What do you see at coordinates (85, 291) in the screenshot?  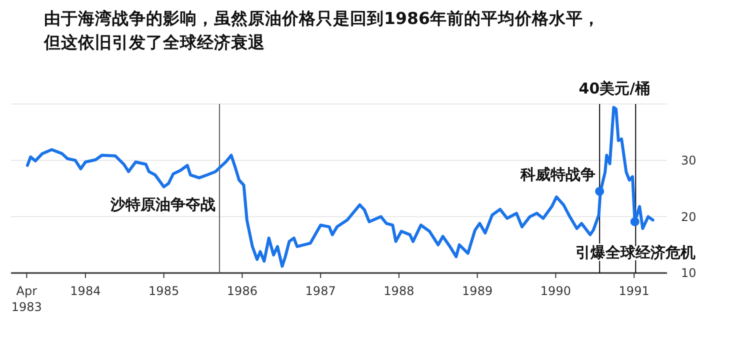 I see `x-tick-label: 1984` at bounding box center [85, 291].